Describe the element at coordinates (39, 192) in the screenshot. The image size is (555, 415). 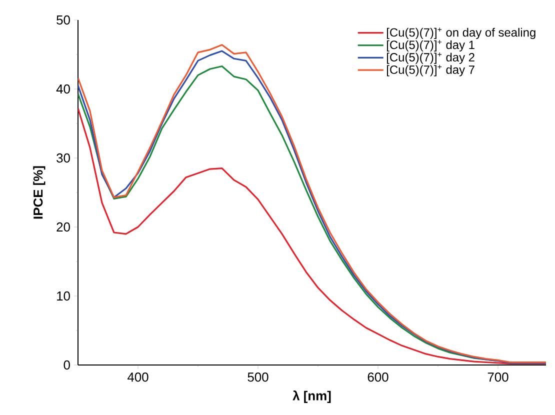
I see `y-axis-title: IPCE [%]` at that location.